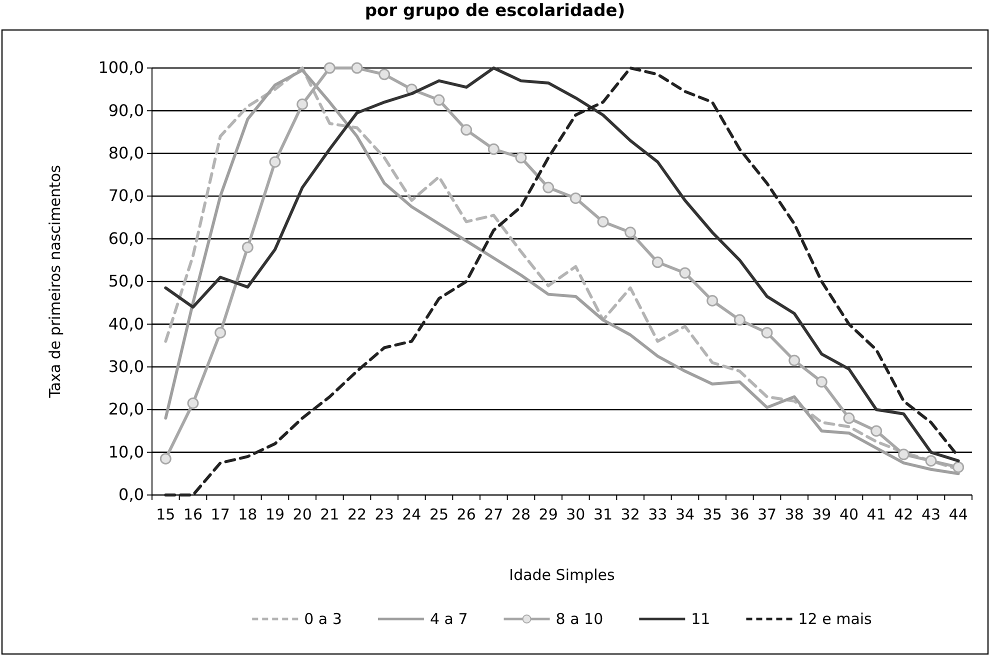 The image size is (990, 656). Describe the element at coordinates (767, 515) in the screenshot. I see `x-tick-label: 37` at that location.